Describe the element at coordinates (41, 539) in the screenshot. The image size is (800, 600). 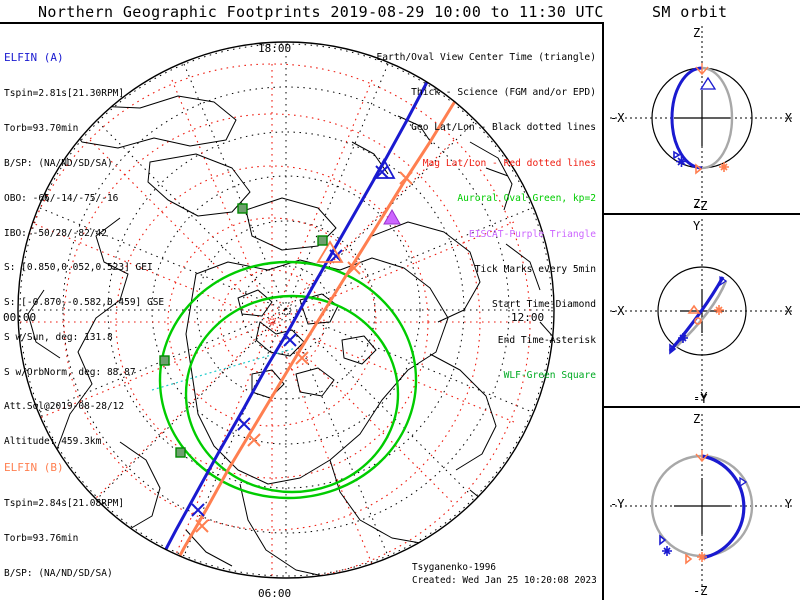
I see `elfin-b-line-1: Torb=93.76min` at that location.